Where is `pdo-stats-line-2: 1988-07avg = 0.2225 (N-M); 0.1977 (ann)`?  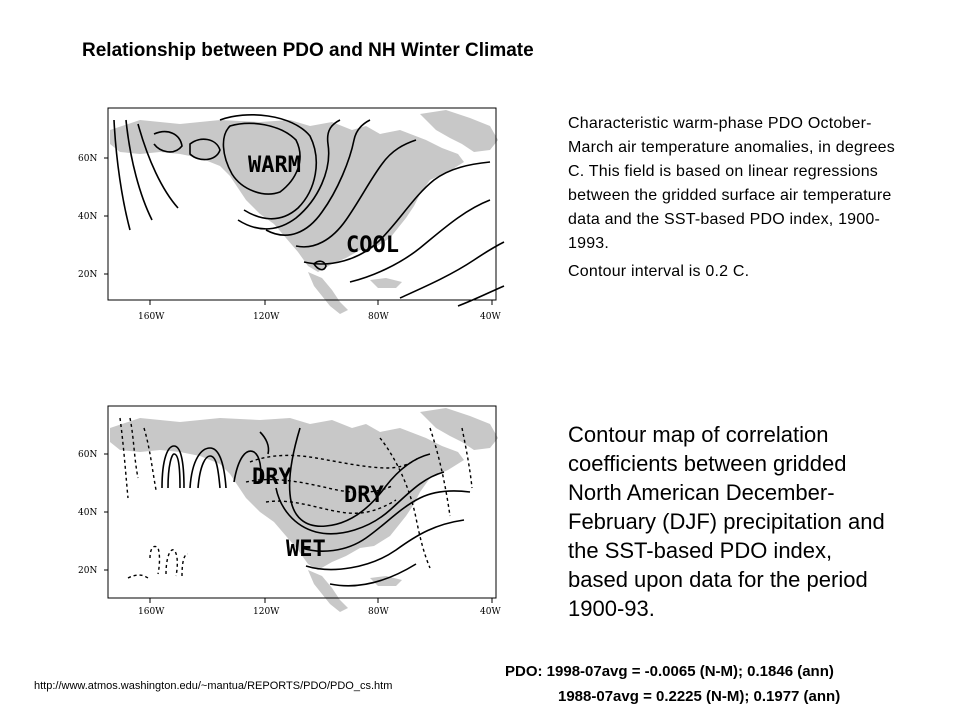
pdo-stats-line-2: 1988-07avg = 0.2225 (N-M); 0.1977 (ann) is located at coordinates (699, 696).